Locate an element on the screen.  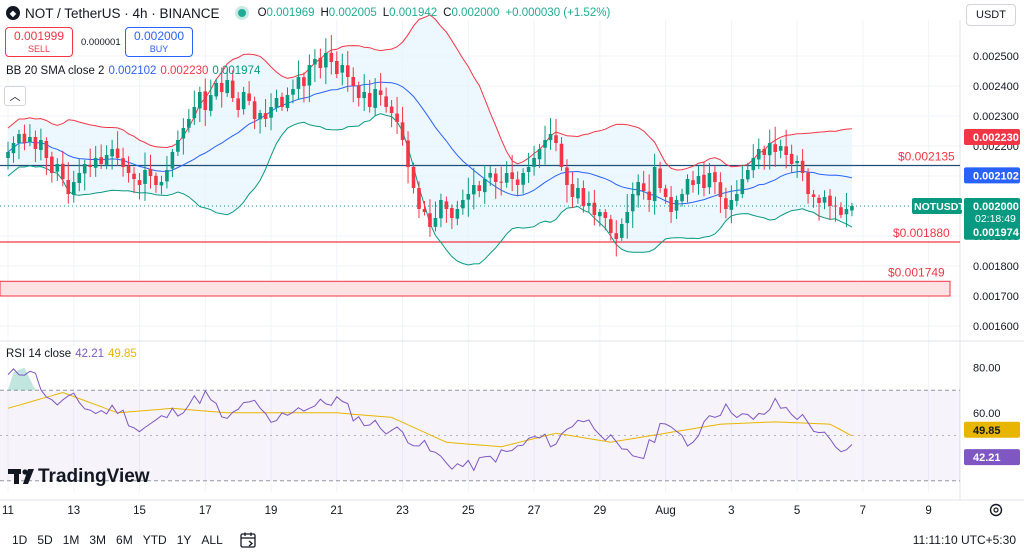
buy-button: 0.002000 BUY is located at coordinates (159, 42).